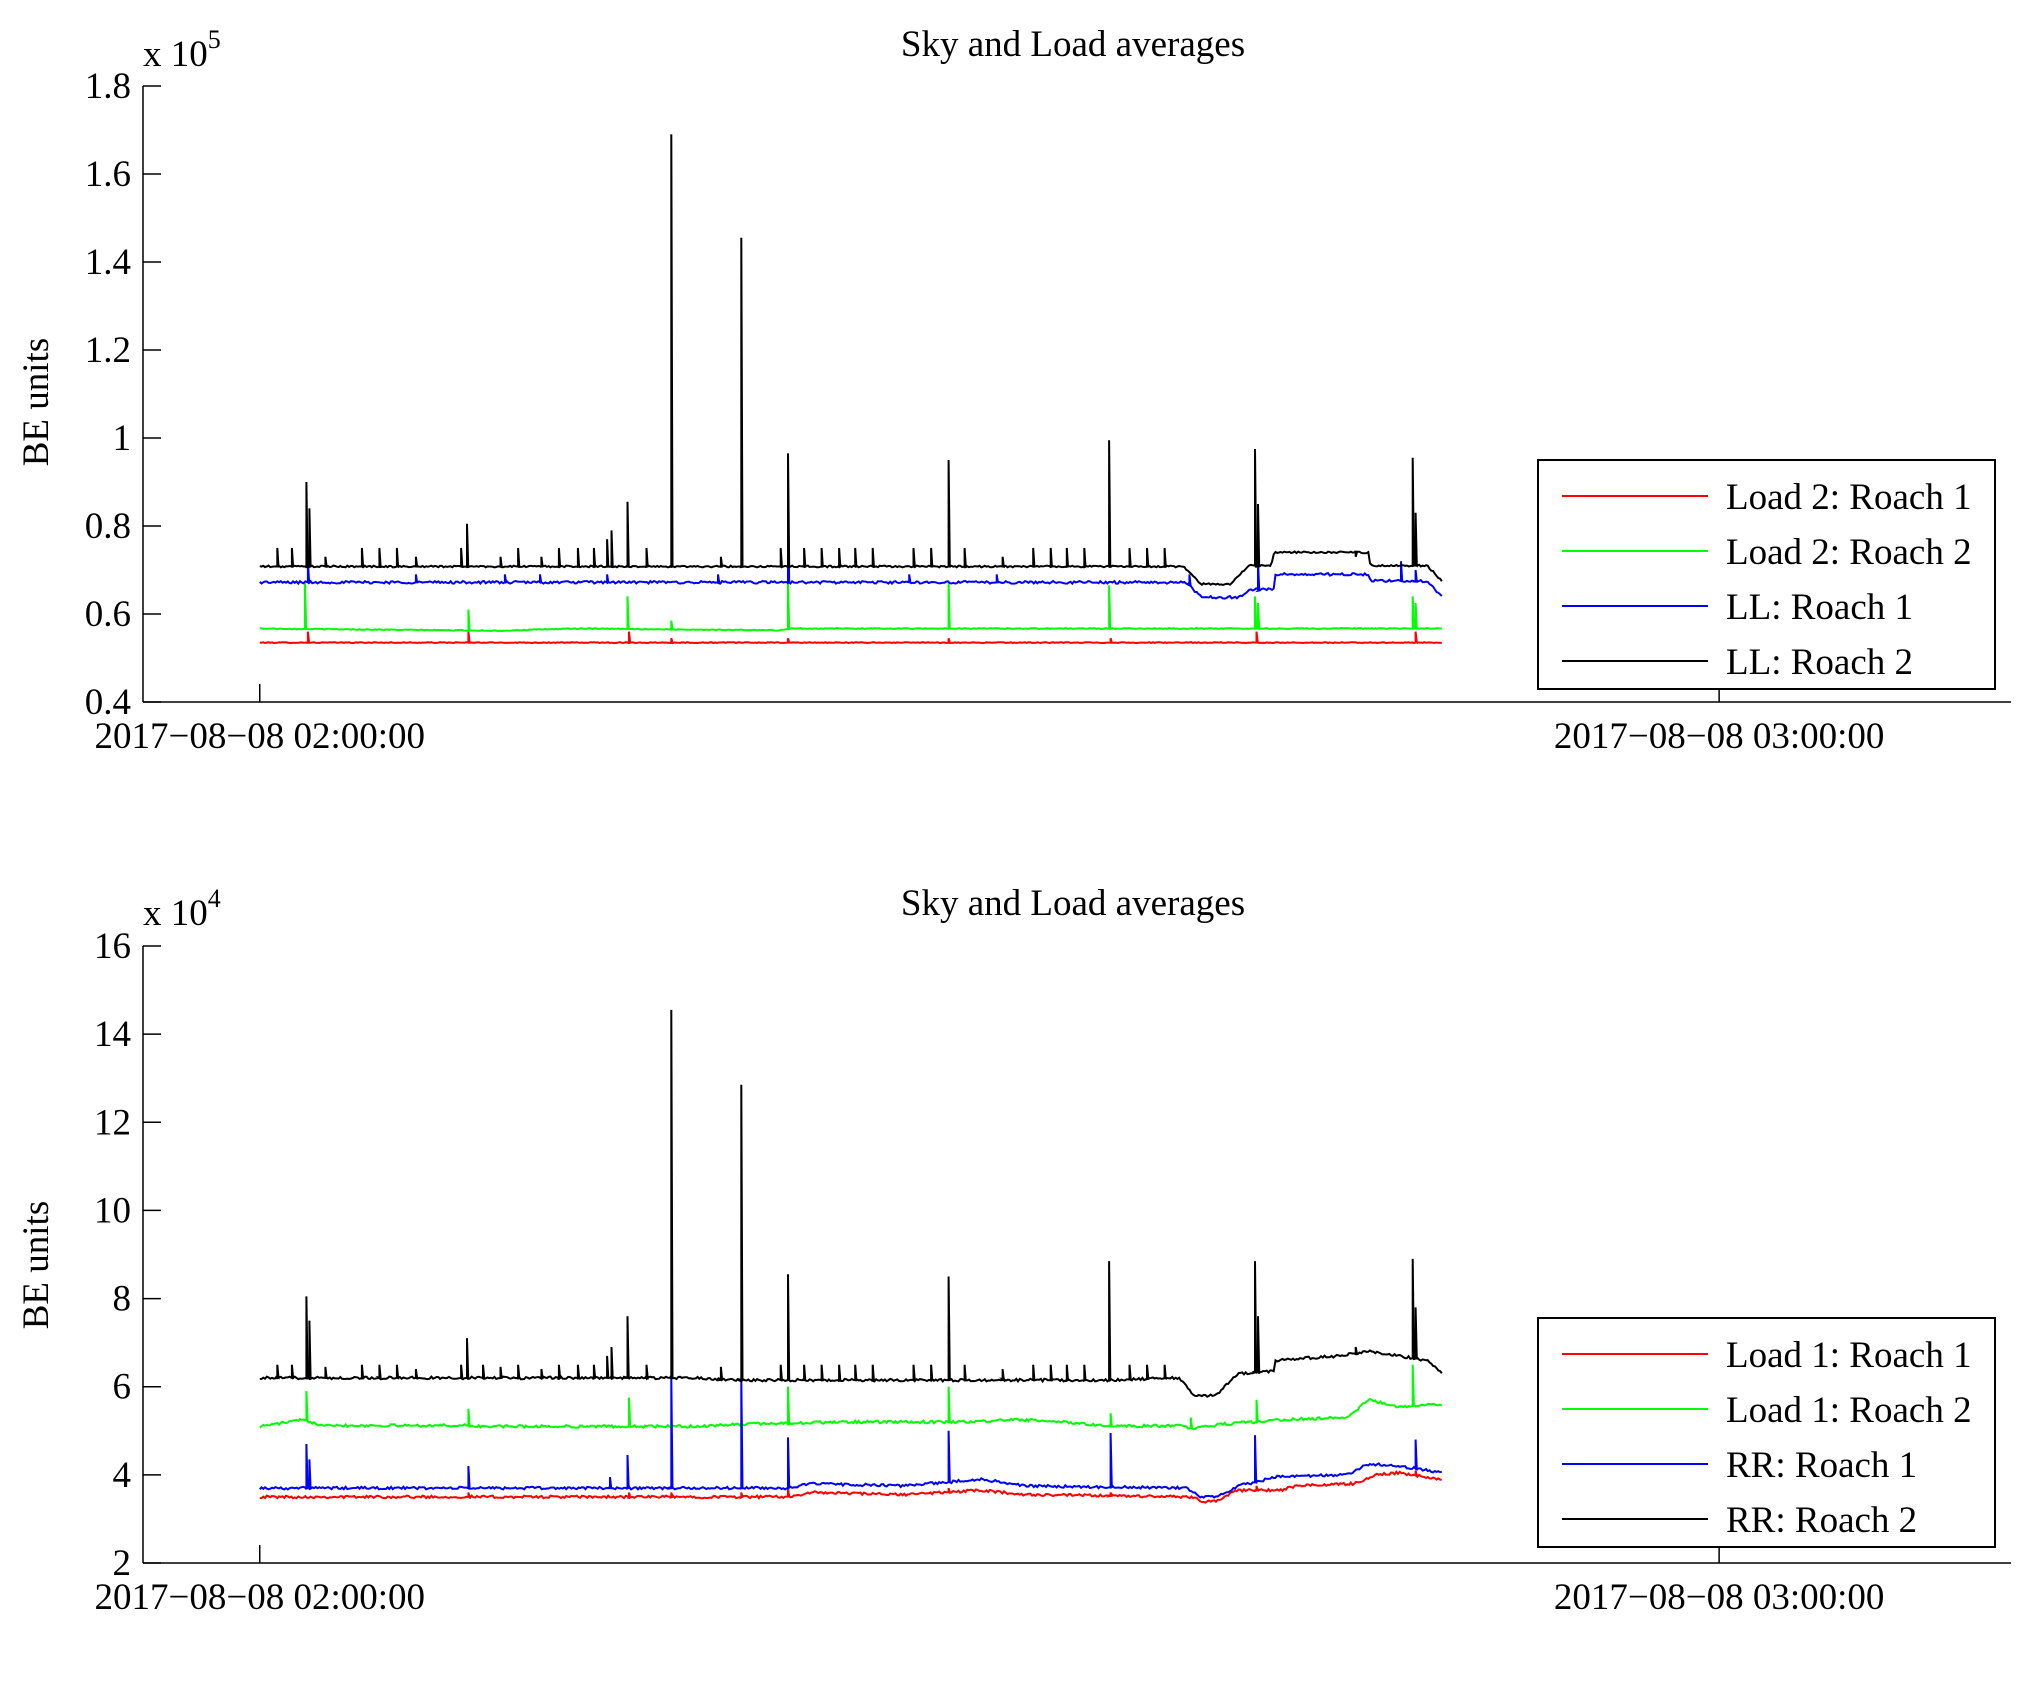 Image resolution: width=2029 pixels, height=1683 pixels. I want to click on top-legend-label: Load 2: Roach 2, so click(1849, 552).